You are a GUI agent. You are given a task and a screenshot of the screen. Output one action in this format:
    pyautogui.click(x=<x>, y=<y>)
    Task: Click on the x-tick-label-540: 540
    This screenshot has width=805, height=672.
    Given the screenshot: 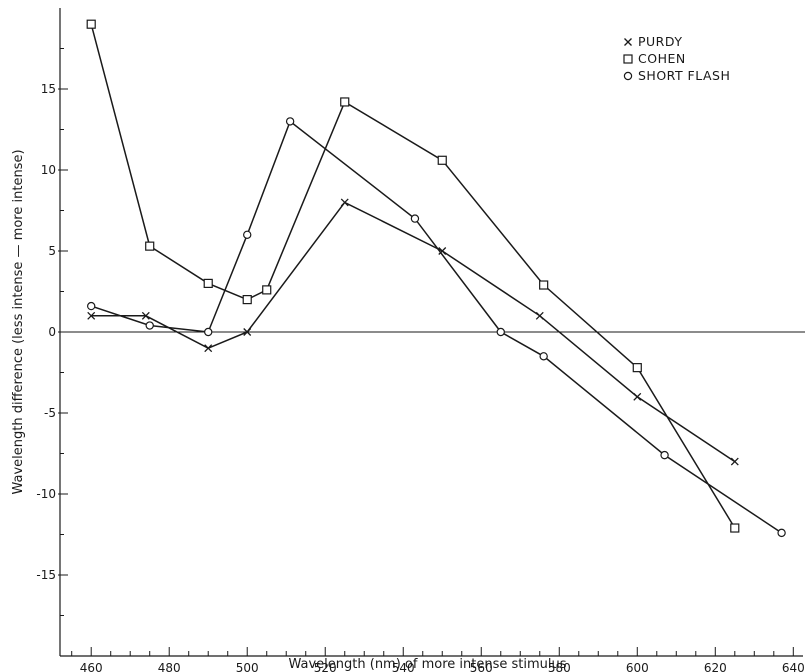 What is the action you would take?
    pyautogui.click(x=403, y=666)
    